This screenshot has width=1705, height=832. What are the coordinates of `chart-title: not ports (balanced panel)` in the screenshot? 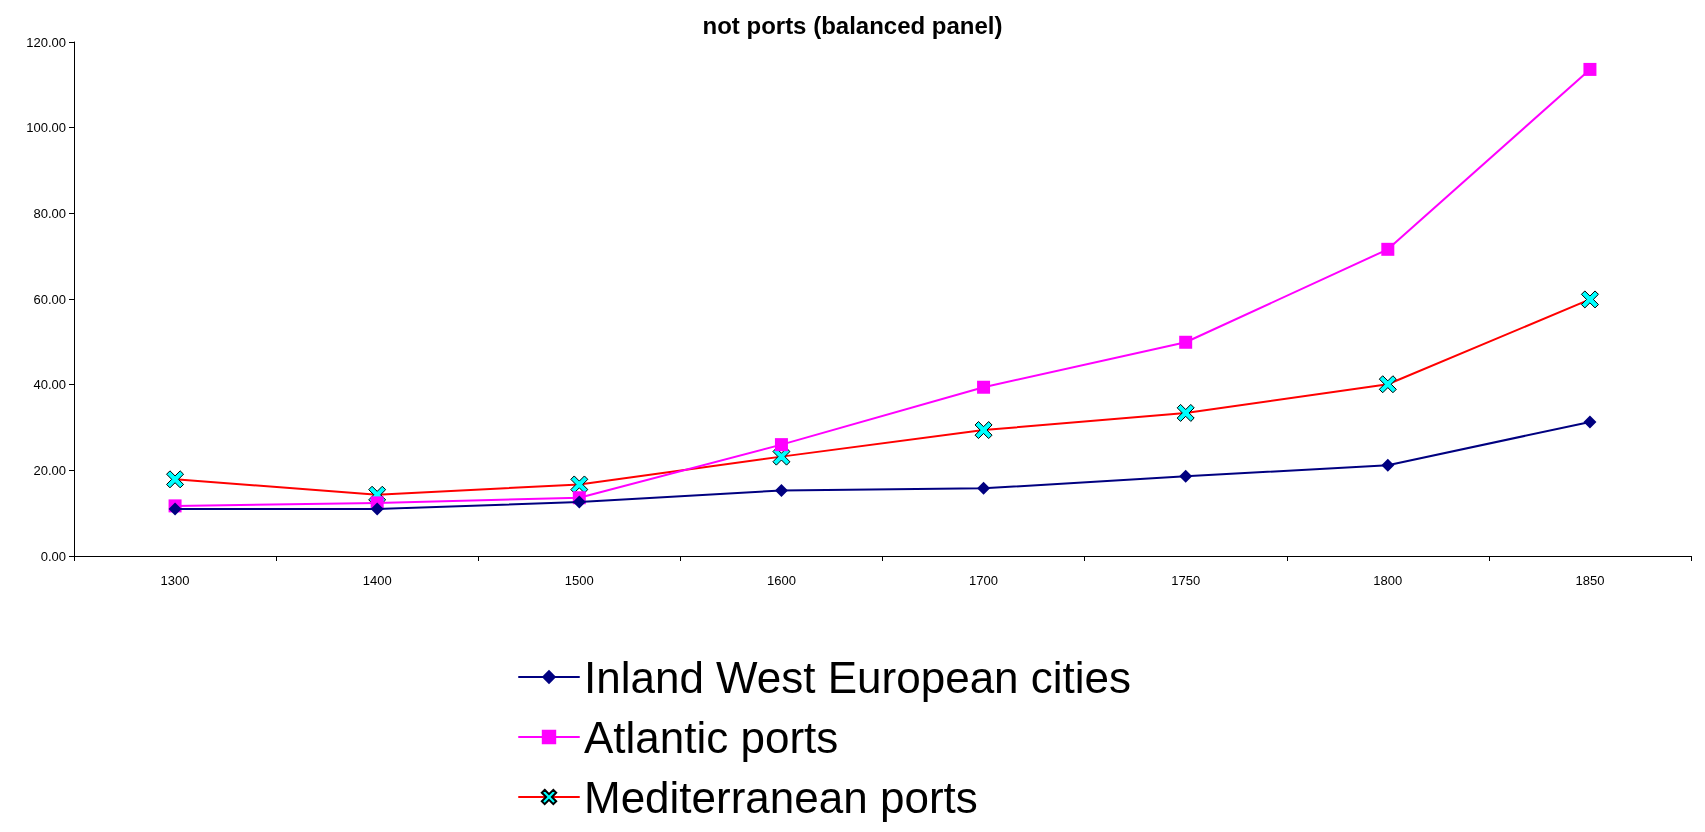 It's located at (852, 25).